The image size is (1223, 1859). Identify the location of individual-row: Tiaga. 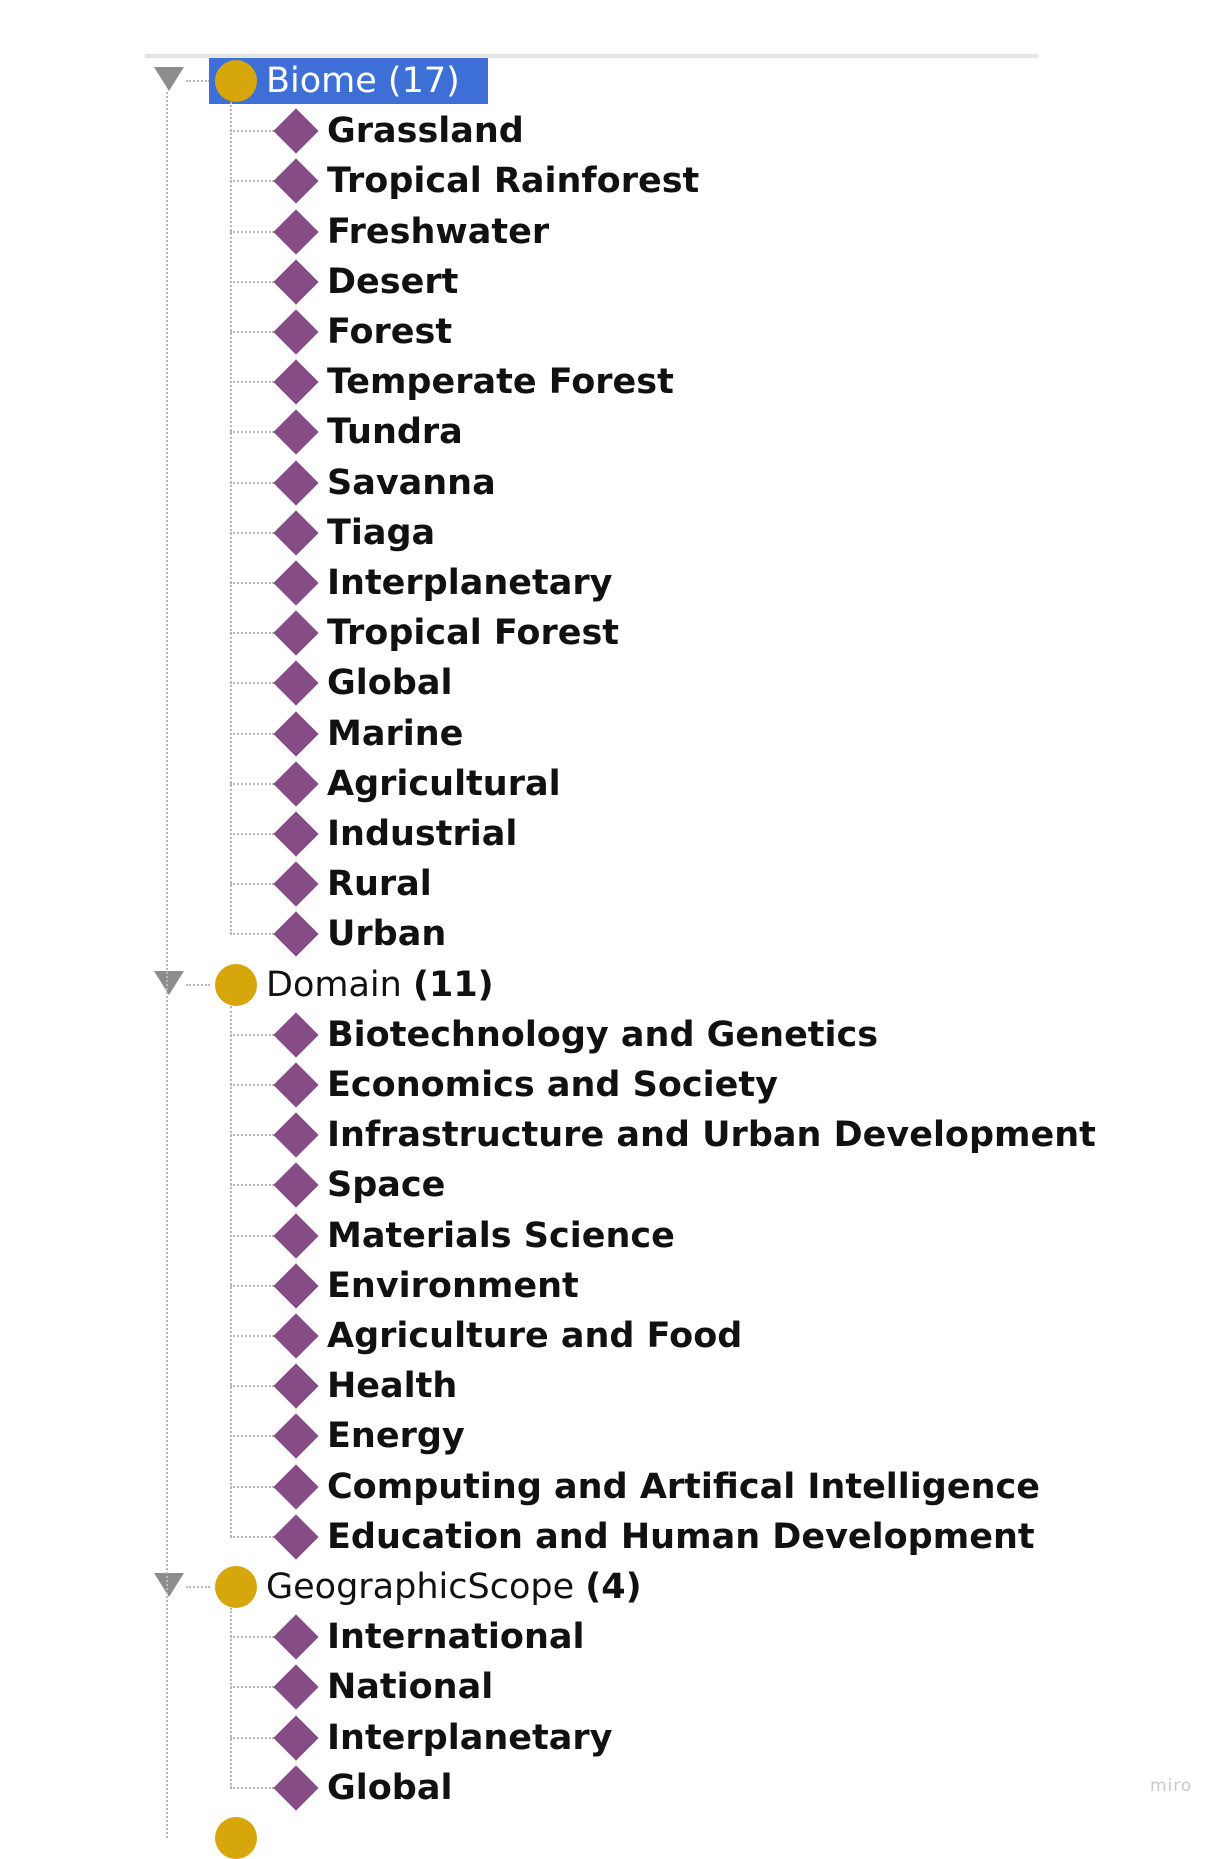
(550, 533).